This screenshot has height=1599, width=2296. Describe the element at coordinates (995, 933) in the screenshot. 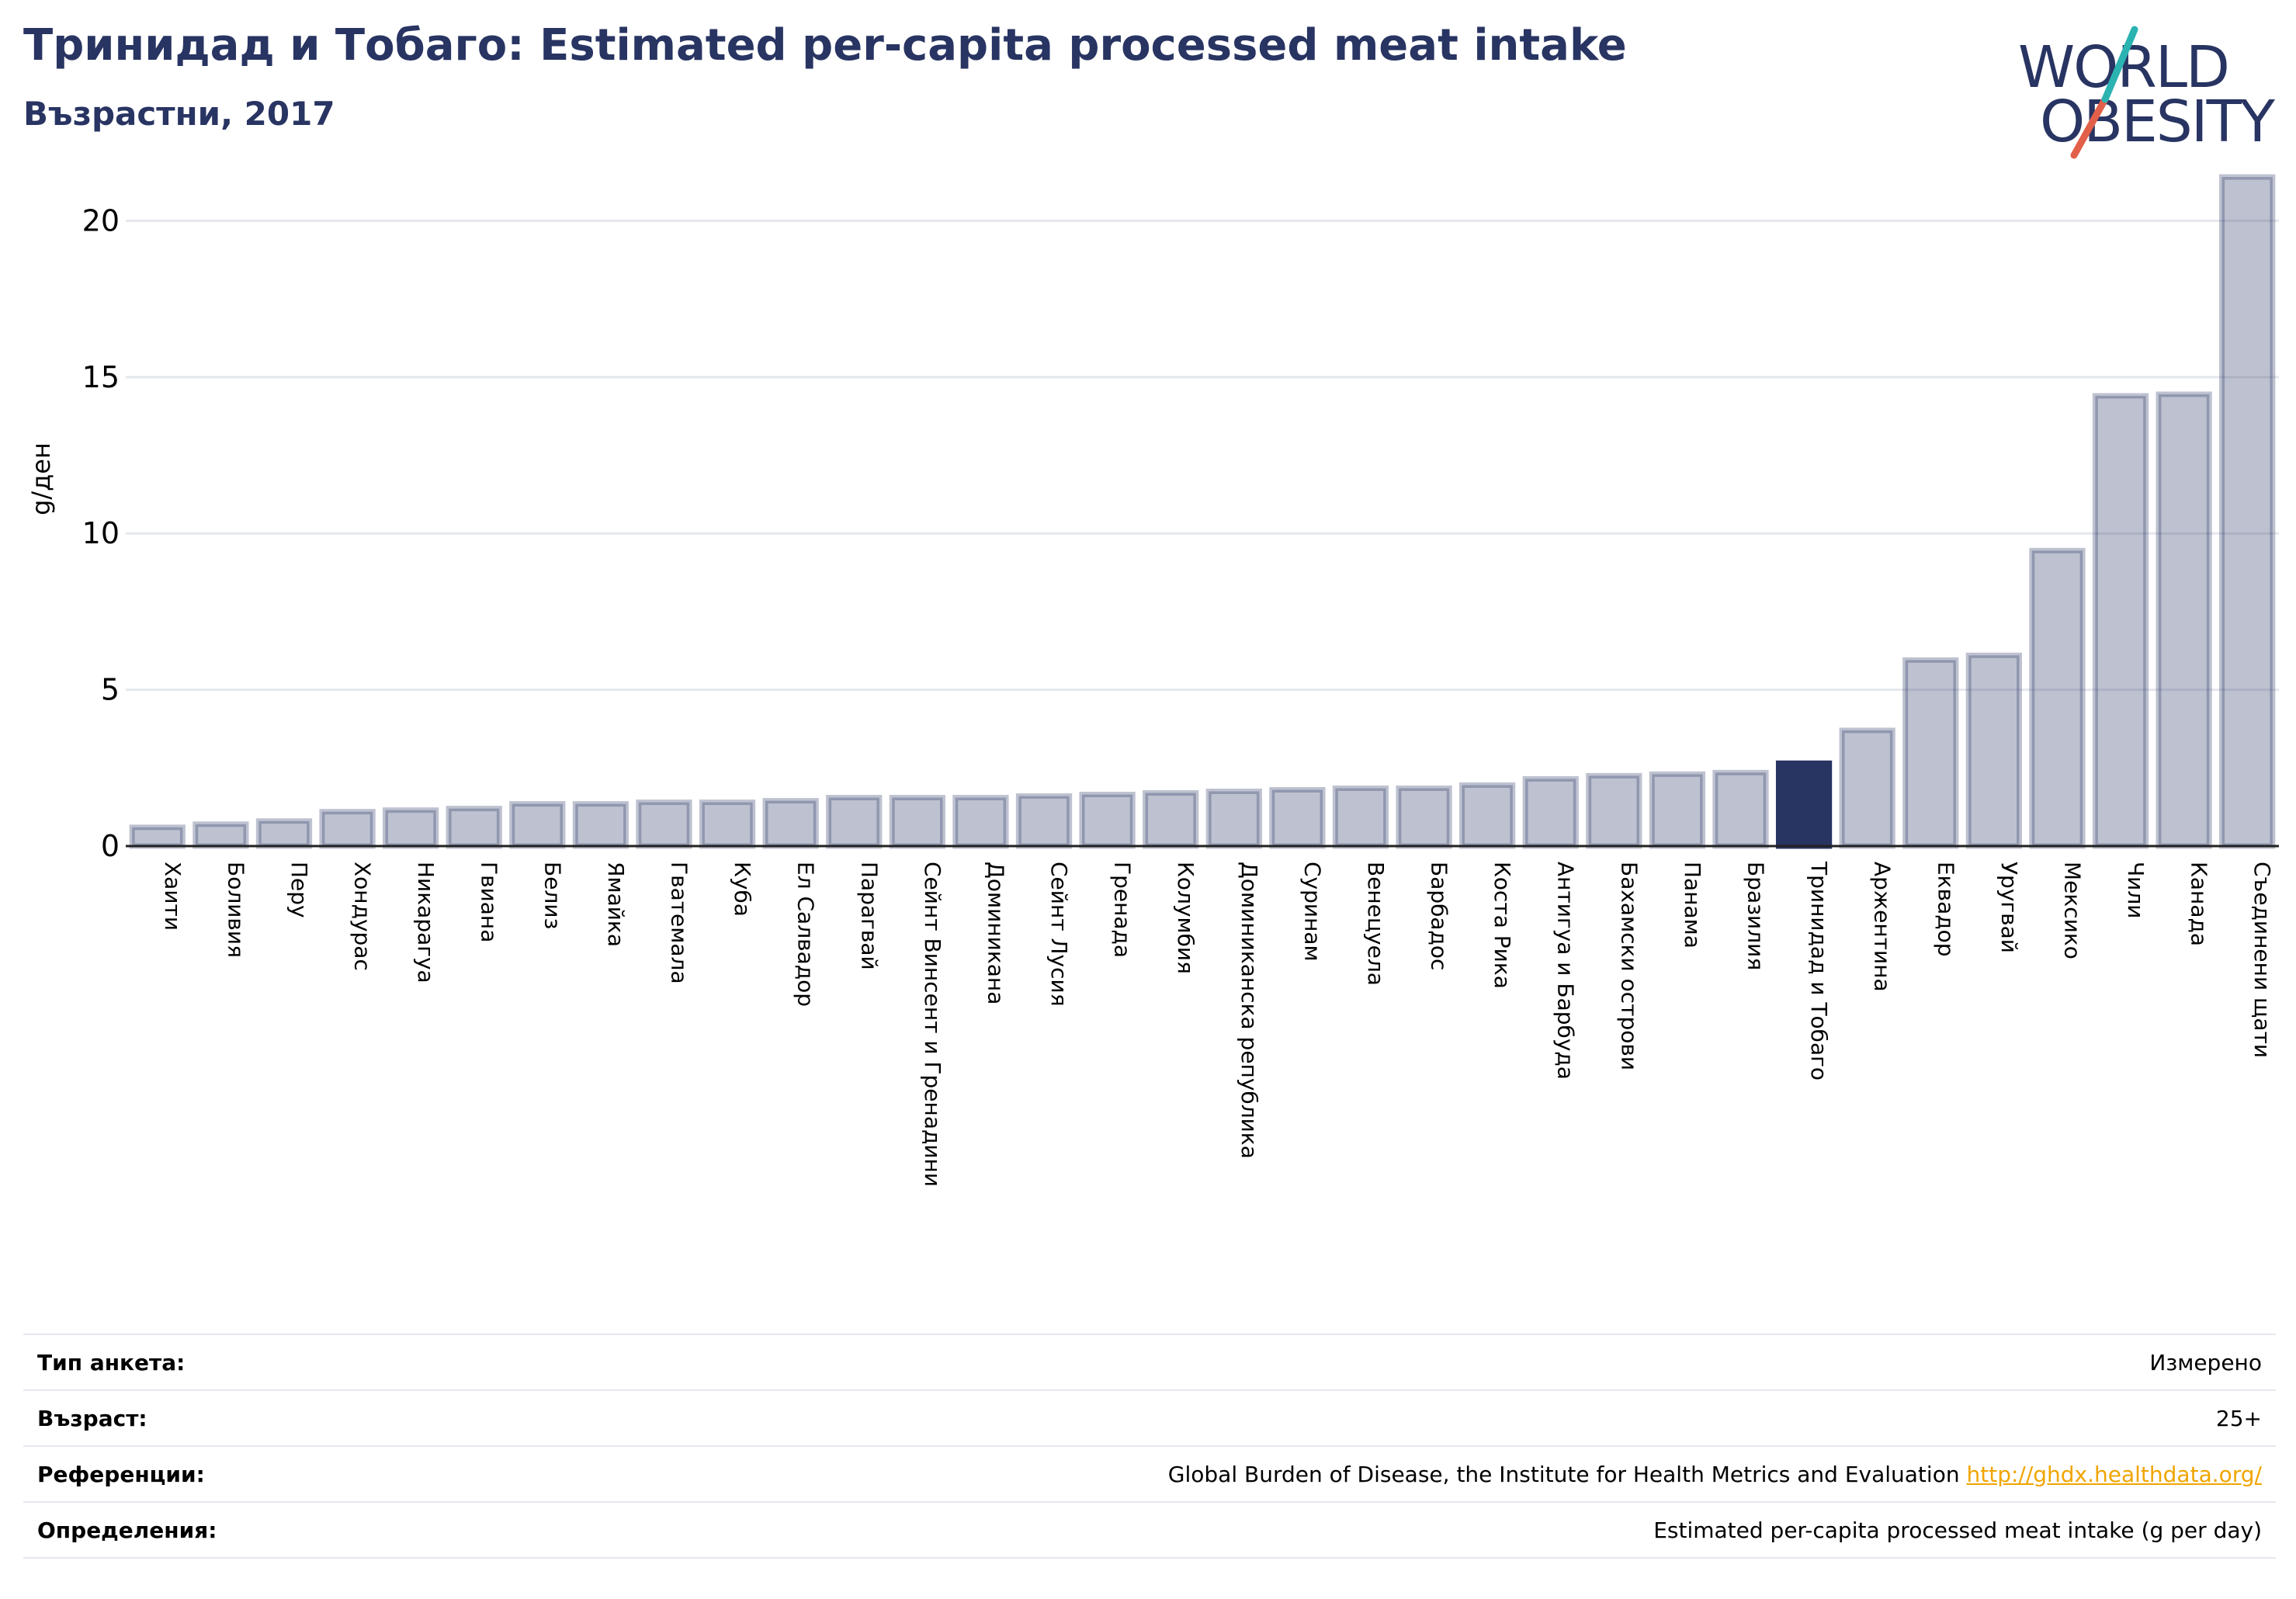

I see `x-tick-label: Доминикана` at that location.